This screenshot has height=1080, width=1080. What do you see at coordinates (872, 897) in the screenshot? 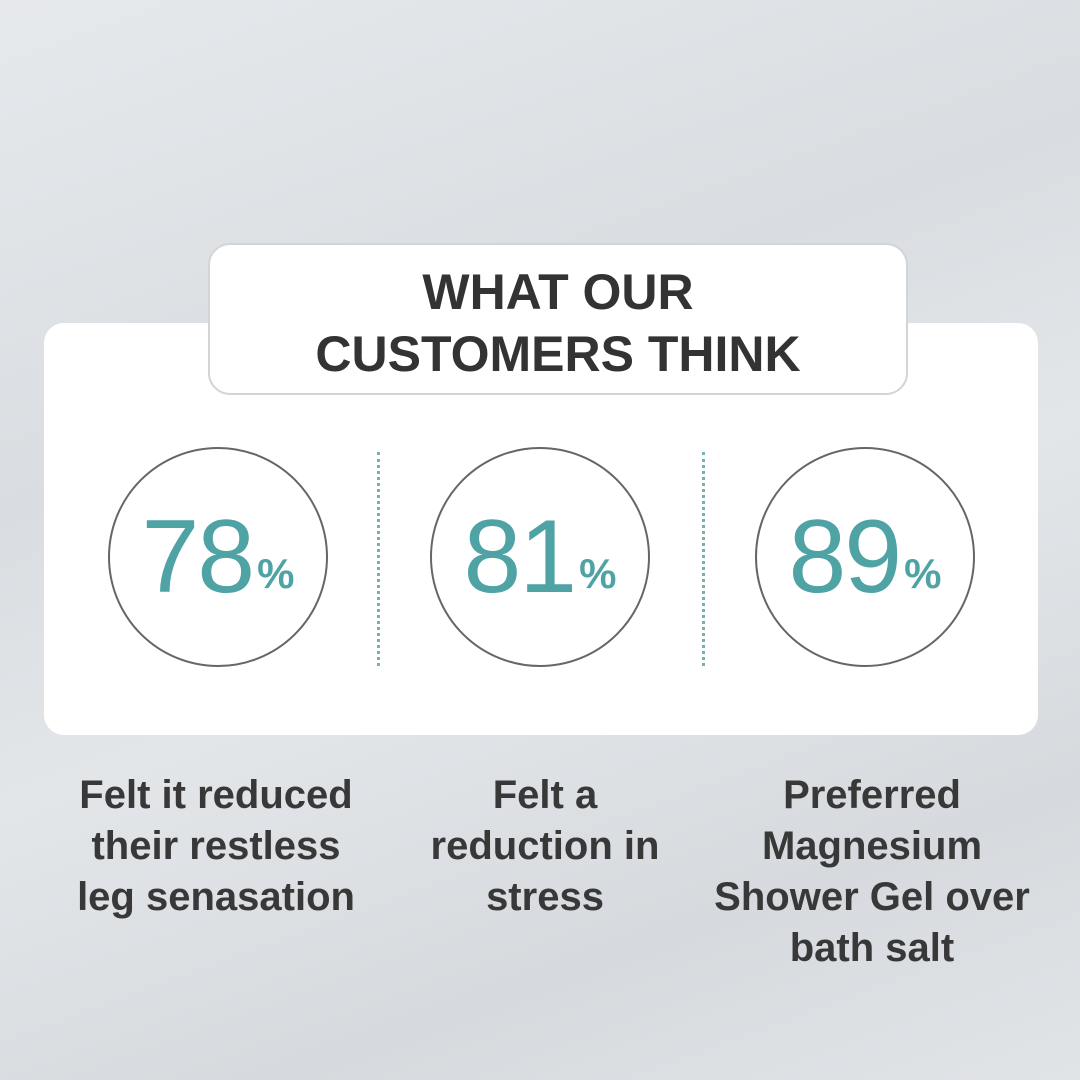
I see `stat-label: Shower Gel over` at bounding box center [872, 897].